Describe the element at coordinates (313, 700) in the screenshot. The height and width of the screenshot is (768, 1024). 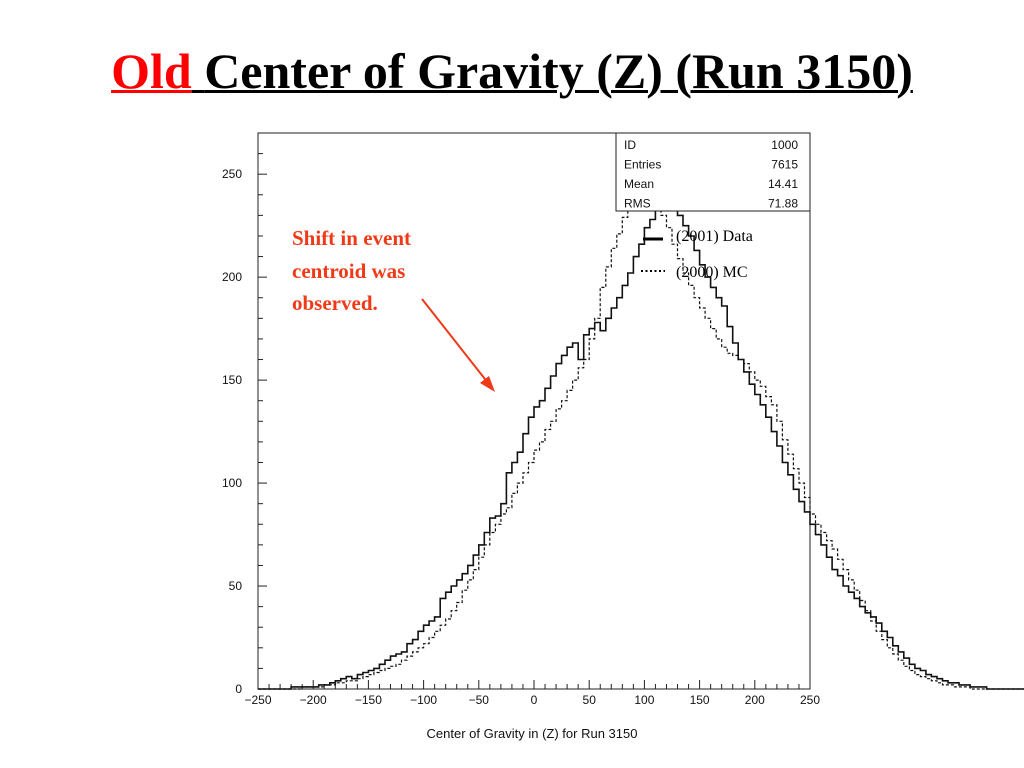
I see `x-tick-label: −200` at that location.